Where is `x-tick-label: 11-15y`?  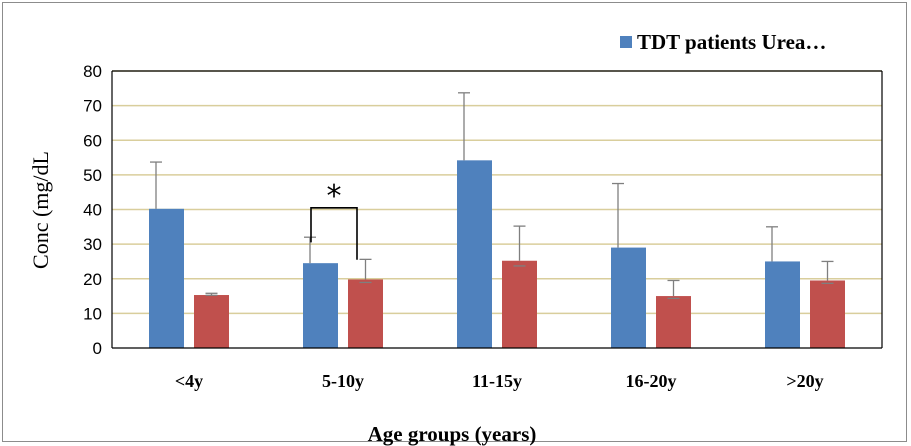
x-tick-label: 11-15y is located at coordinates (497, 381).